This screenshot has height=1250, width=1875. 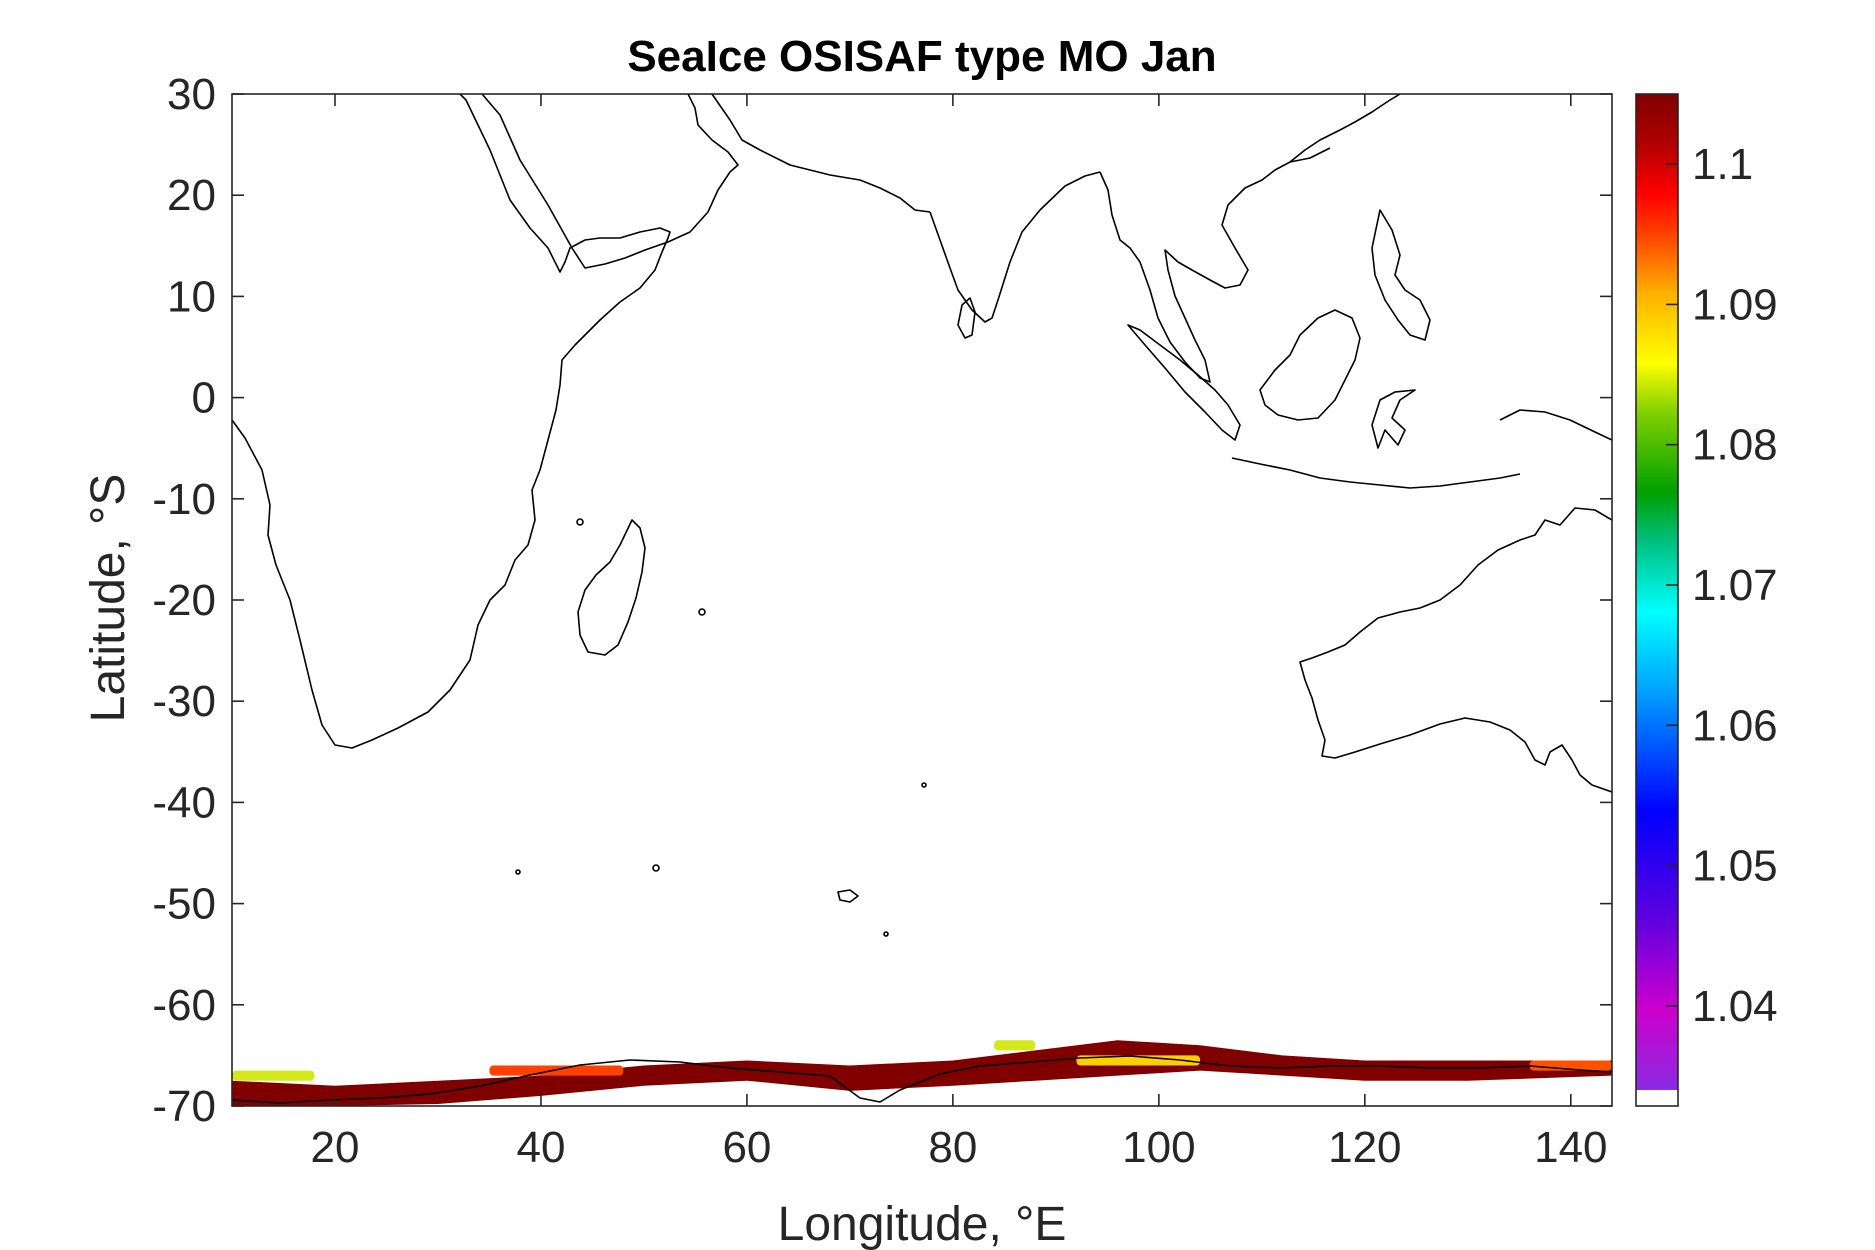 What do you see at coordinates (204, 398) in the screenshot?
I see `y-tick-label: 0` at bounding box center [204, 398].